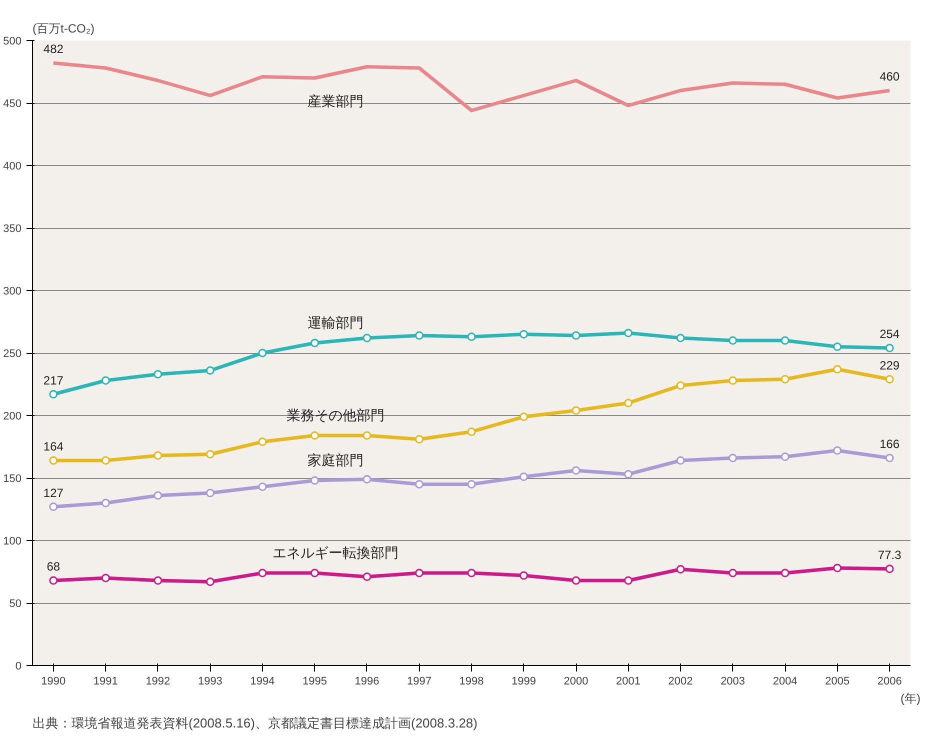 The width and height of the screenshot is (945, 742). Describe the element at coordinates (837, 682) in the screenshot. I see `x-tick-label: 2005` at that location.